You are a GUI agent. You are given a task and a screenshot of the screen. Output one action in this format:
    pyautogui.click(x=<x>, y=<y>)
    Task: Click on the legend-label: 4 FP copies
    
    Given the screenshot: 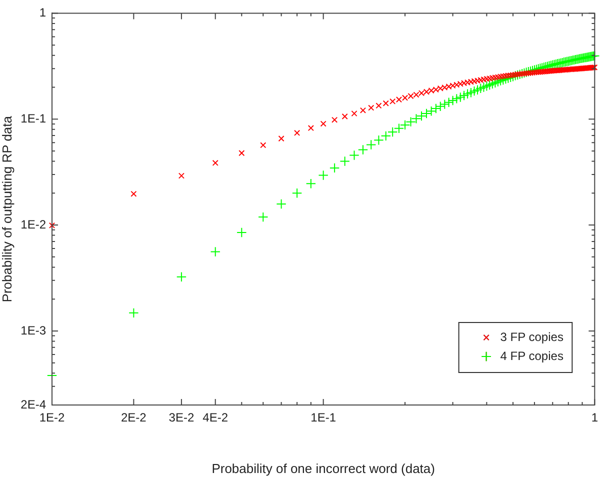 What is the action you would take?
    pyautogui.click(x=532, y=355)
    